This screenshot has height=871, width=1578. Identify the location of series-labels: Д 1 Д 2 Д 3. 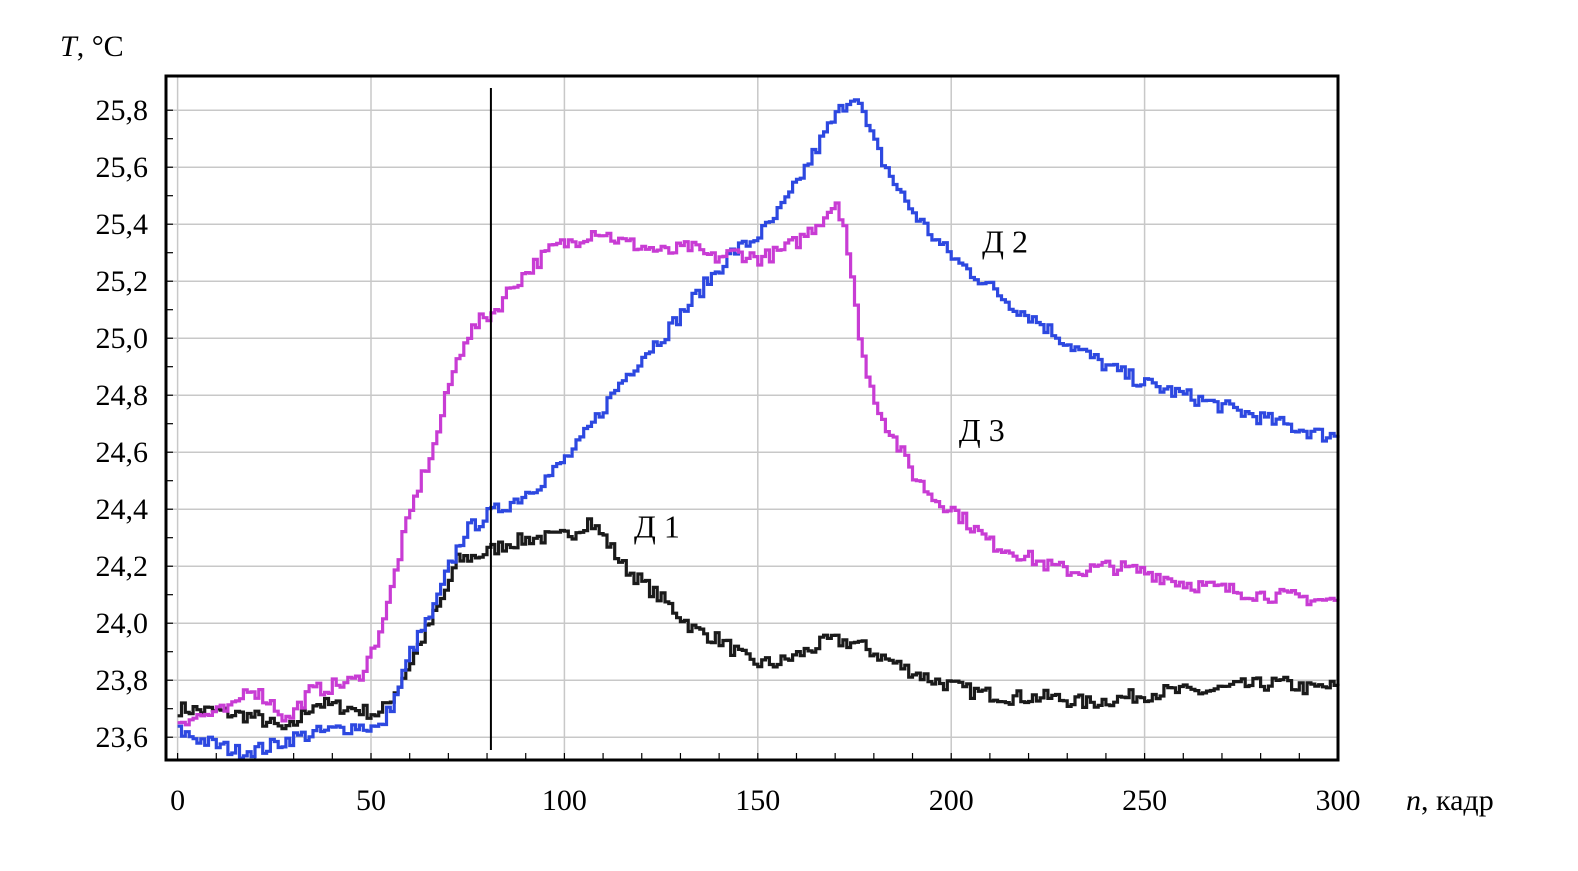
(831, 384).